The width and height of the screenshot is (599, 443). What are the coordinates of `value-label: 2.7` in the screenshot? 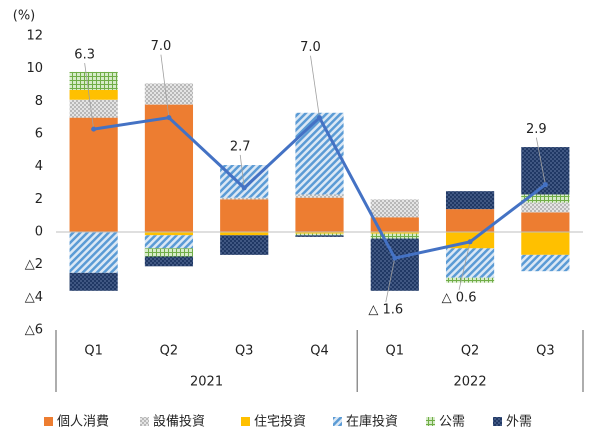 It's located at (240, 146).